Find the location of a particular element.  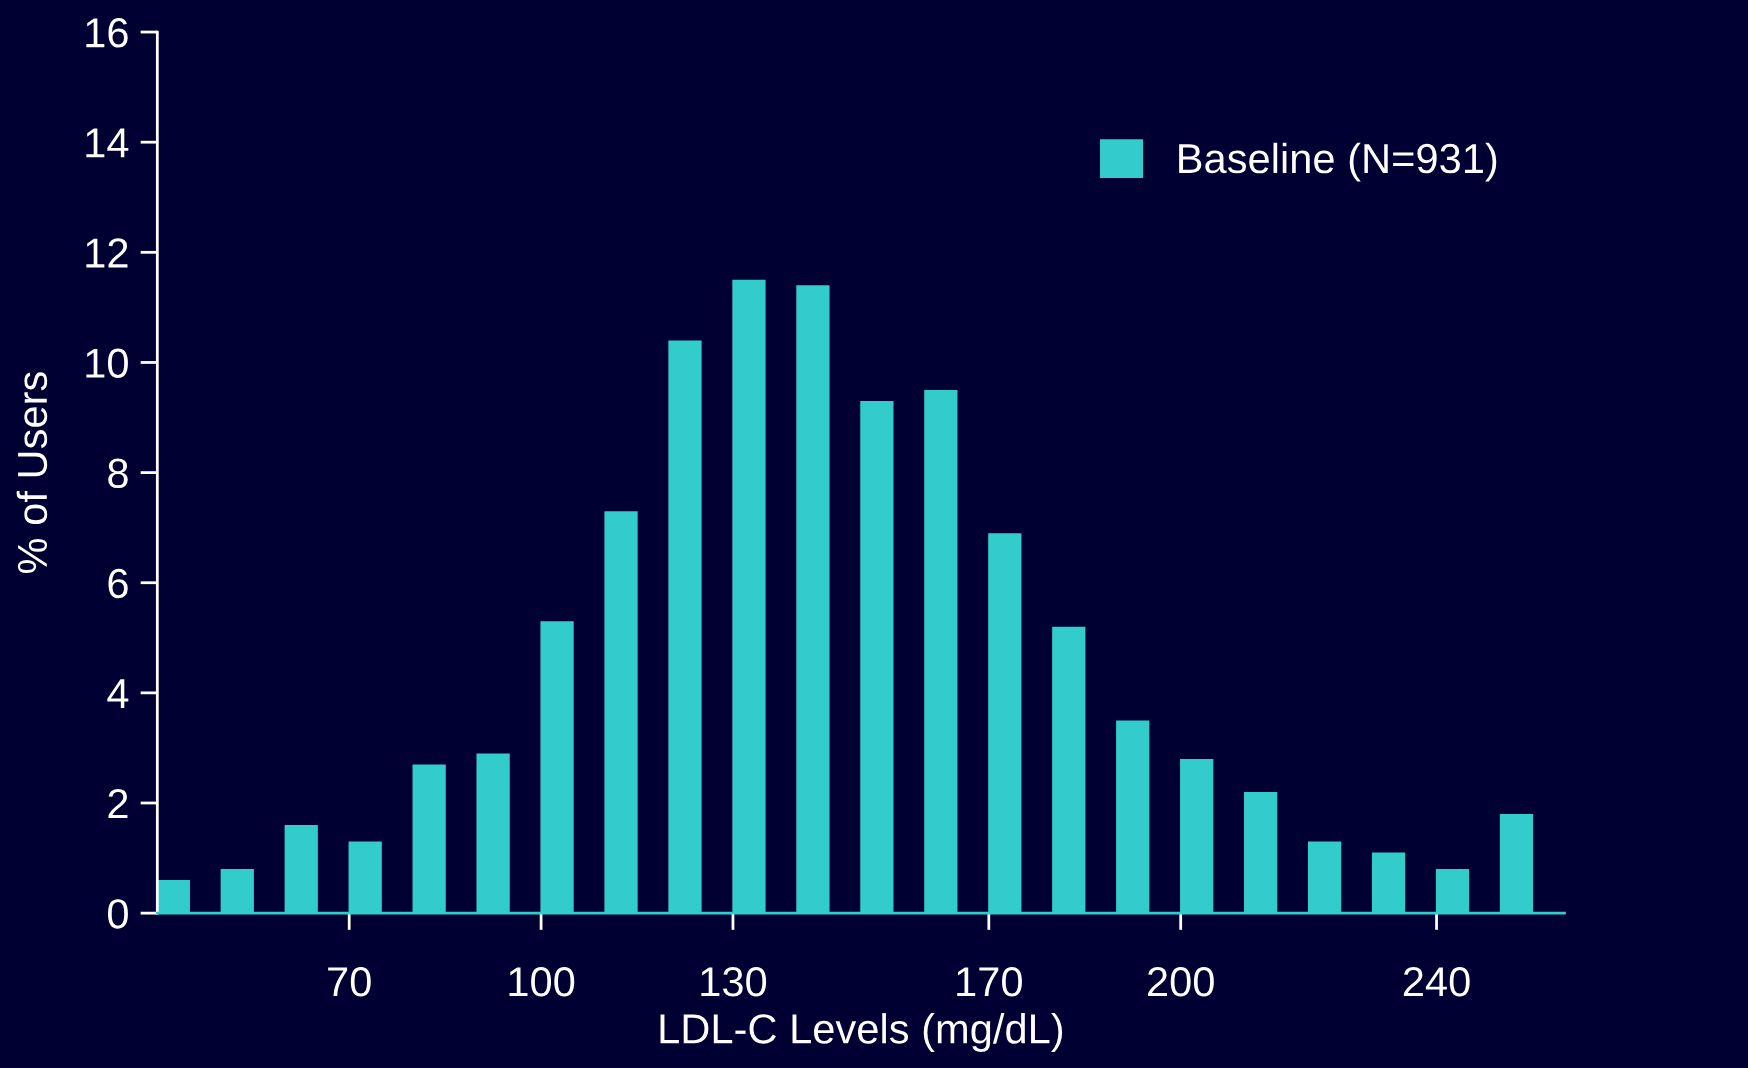

y-tick-label: 8 is located at coordinates (118, 473).